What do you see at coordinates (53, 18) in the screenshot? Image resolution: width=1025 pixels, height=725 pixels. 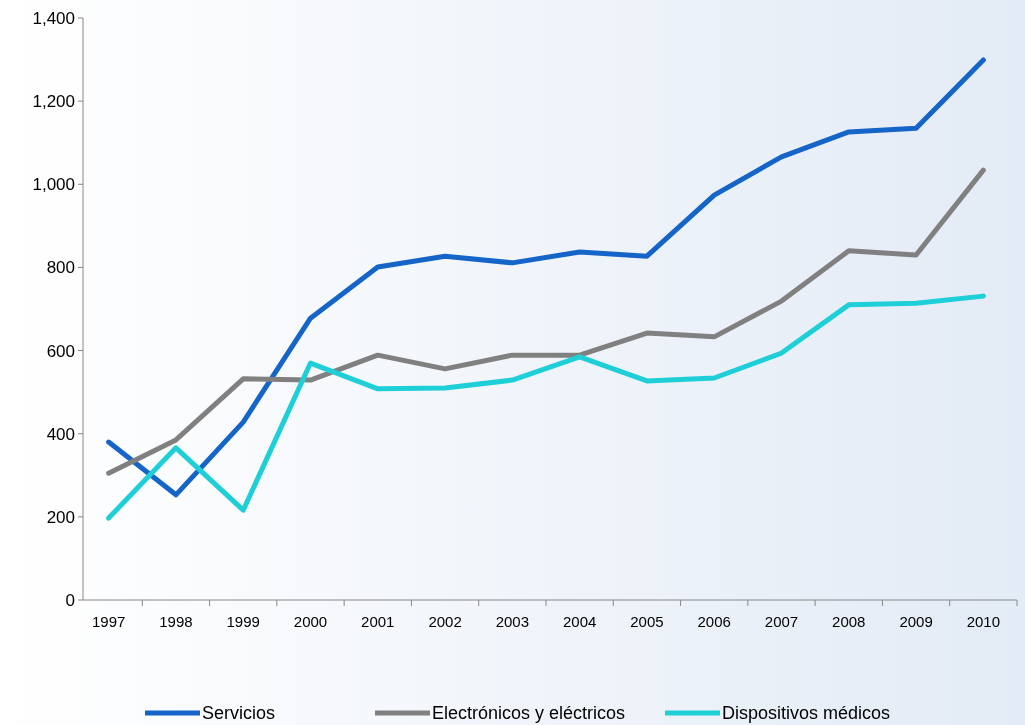 I see `y-tick-label: 1,400` at bounding box center [53, 18].